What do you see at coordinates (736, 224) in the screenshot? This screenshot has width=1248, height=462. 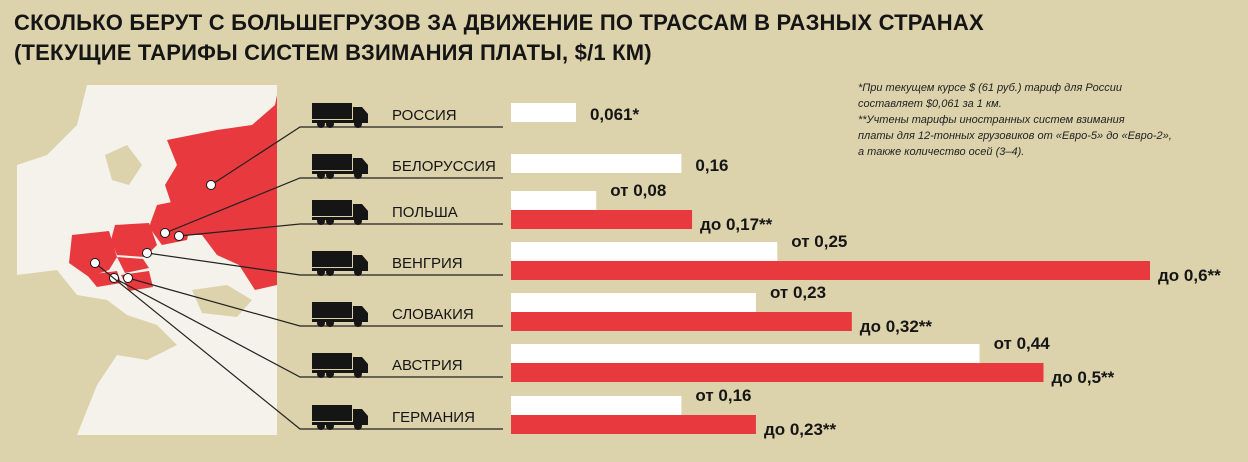 I see `data-label-max: до 0,17**` at bounding box center [736, 224].